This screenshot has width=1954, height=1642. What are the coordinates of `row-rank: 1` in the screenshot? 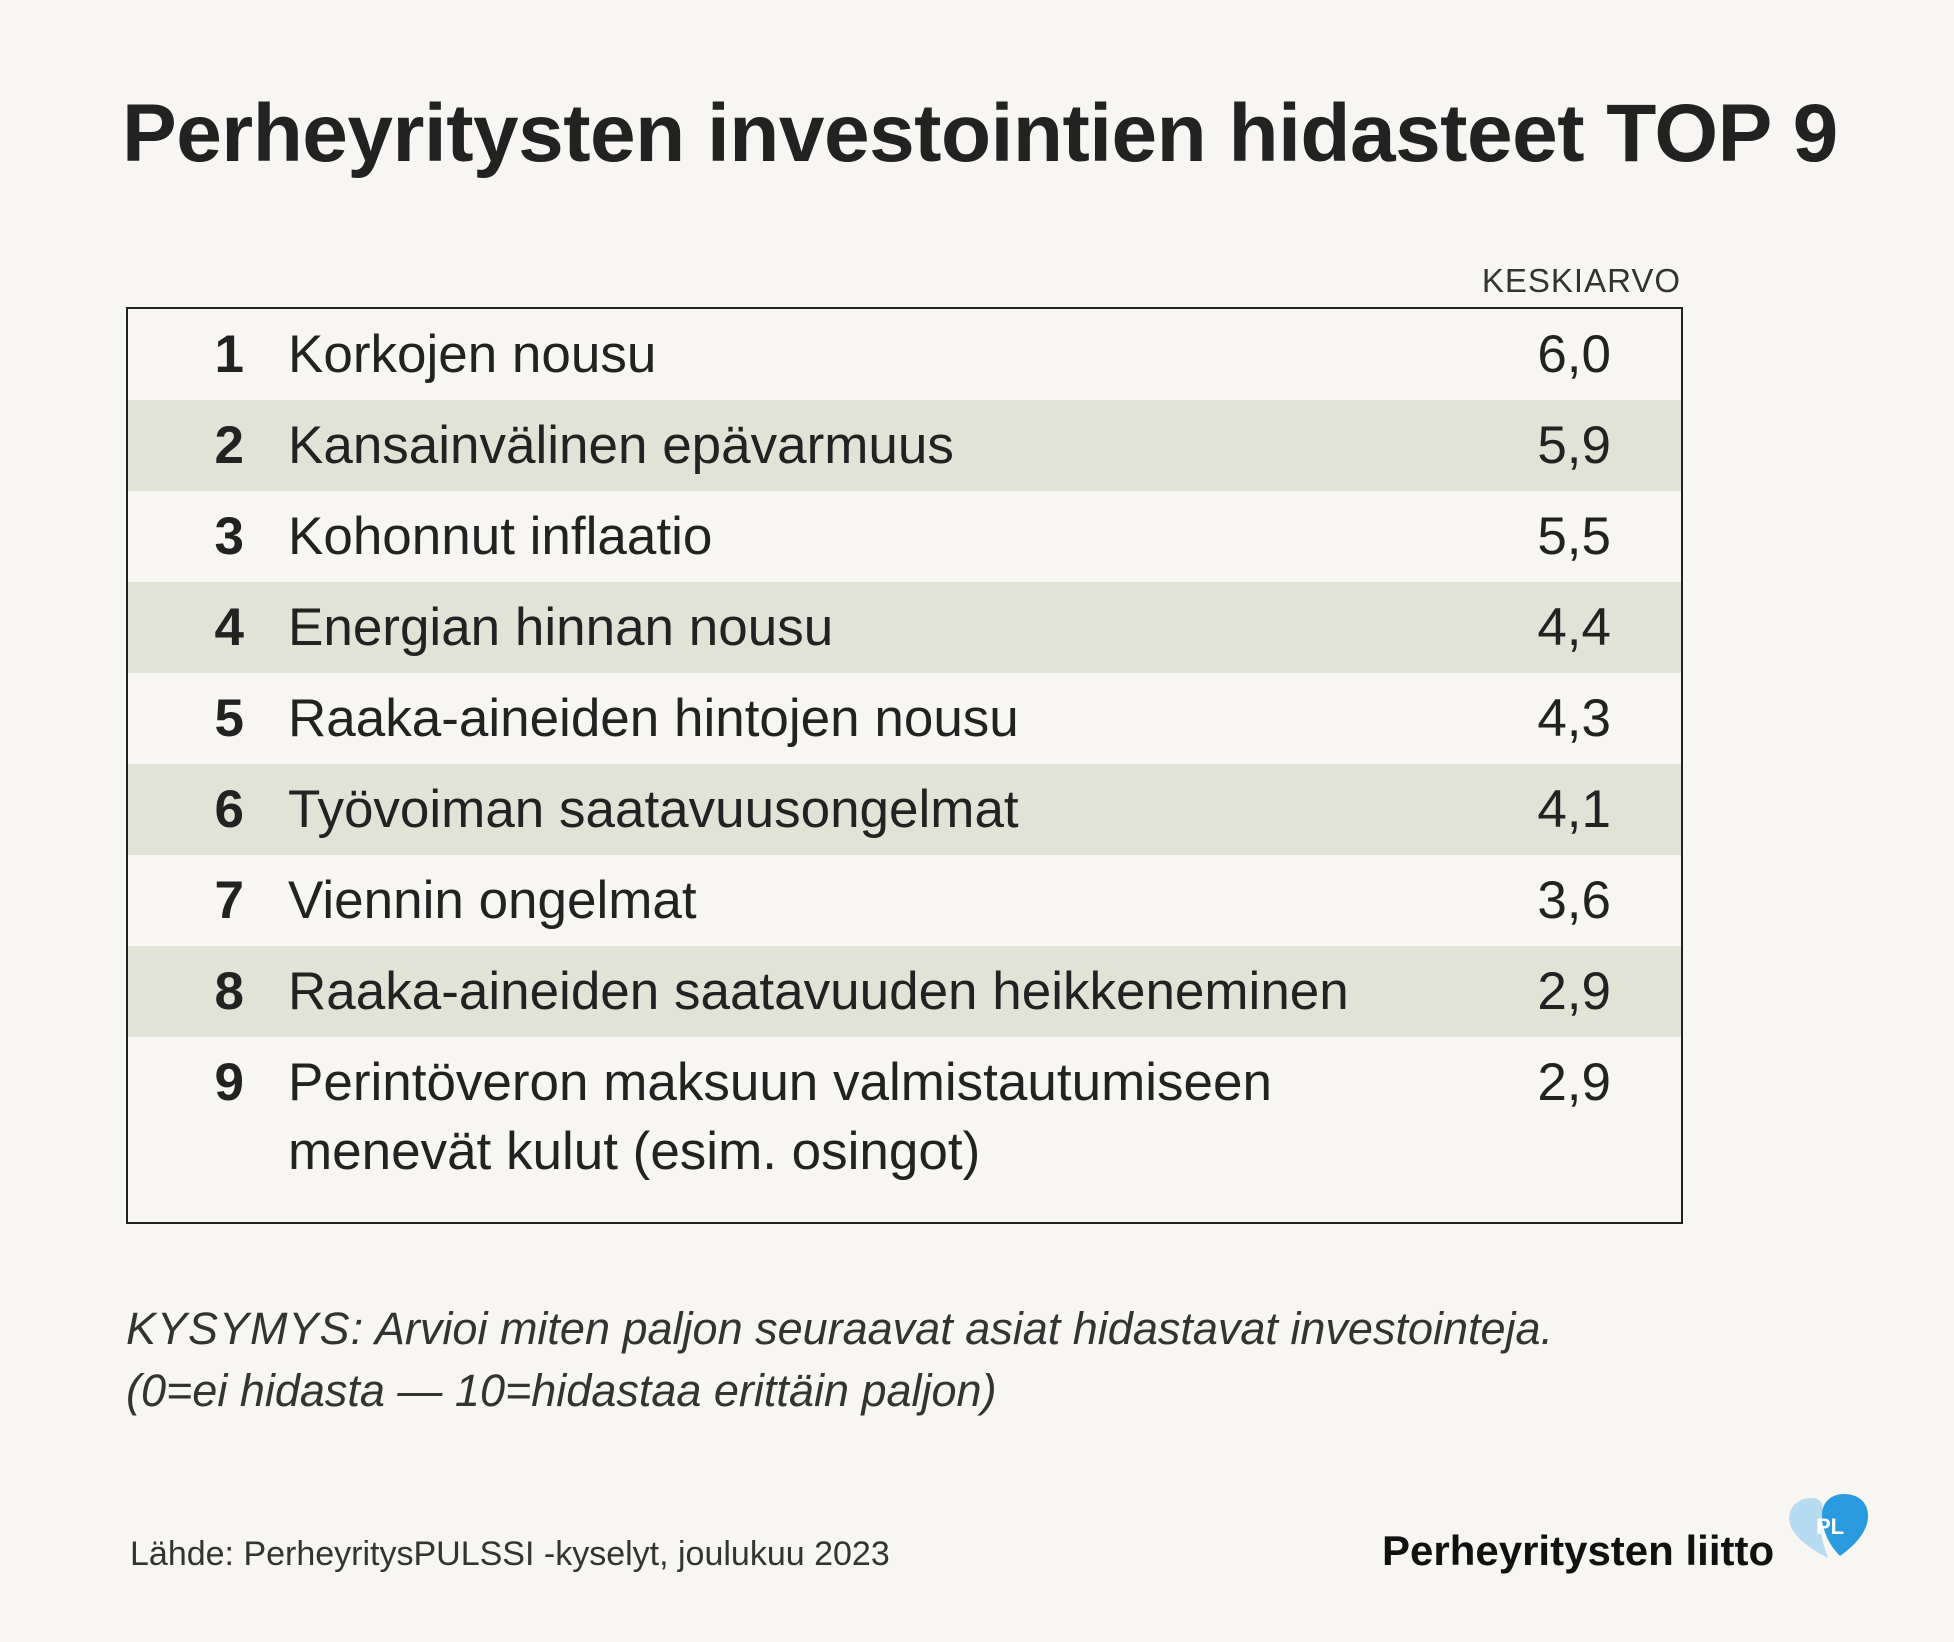 It's located at (229, 354).